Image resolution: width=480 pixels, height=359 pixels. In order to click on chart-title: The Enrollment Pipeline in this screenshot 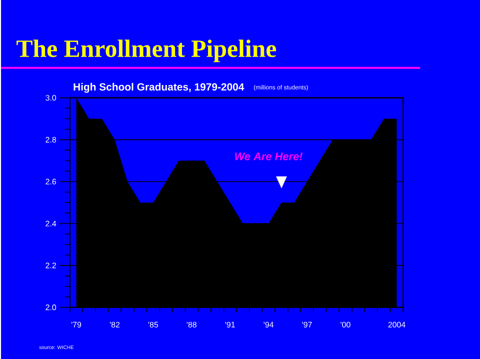, I will do `click(146, 51)`.